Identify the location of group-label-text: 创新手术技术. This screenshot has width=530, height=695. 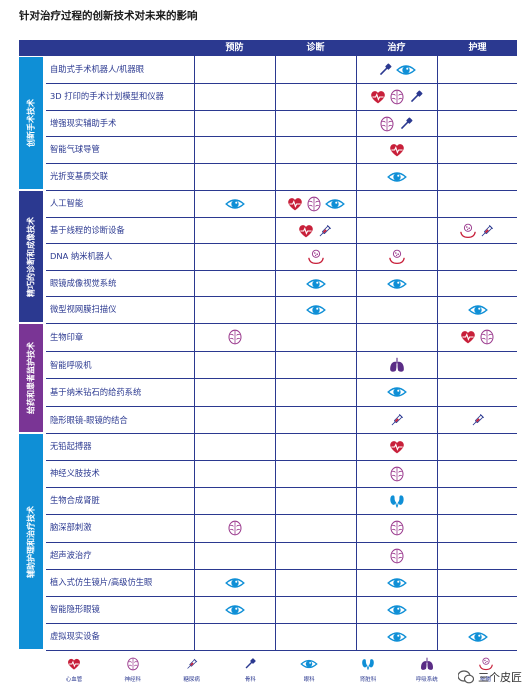
(31, 123).